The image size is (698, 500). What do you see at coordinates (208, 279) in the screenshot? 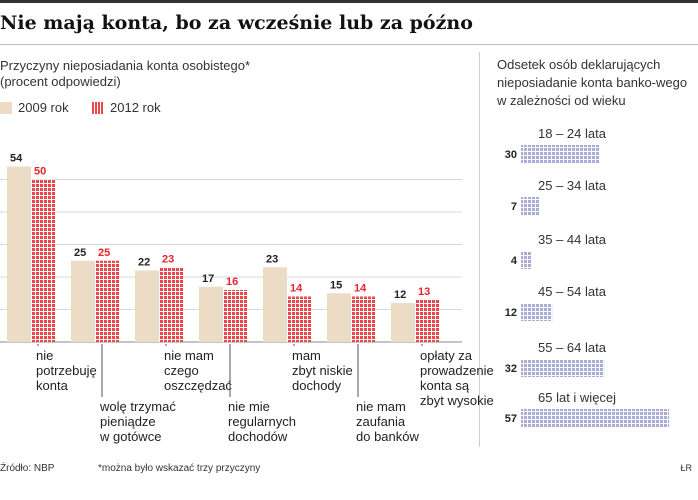
I see `value-label-2009: 17` at bounding box center [208, 279].